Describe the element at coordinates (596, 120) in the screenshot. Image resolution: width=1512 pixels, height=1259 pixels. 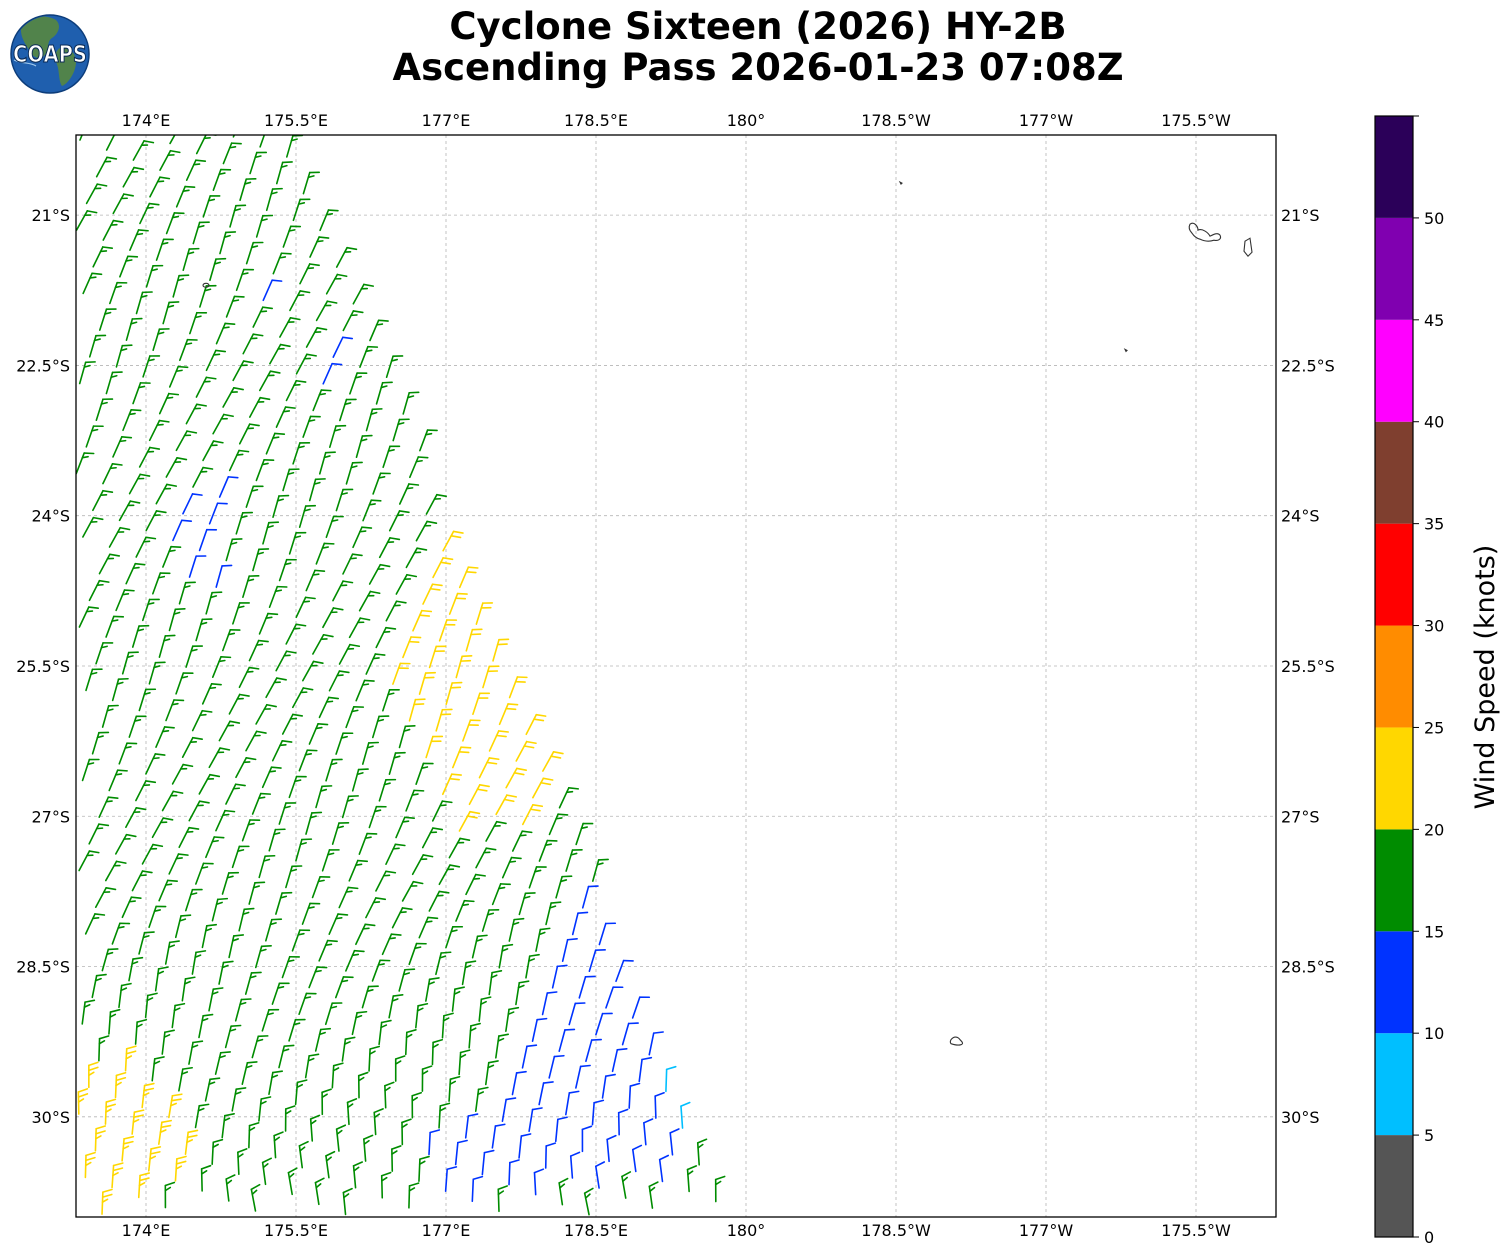
I see `longitude-tick-label: 178.5°E` at that location.